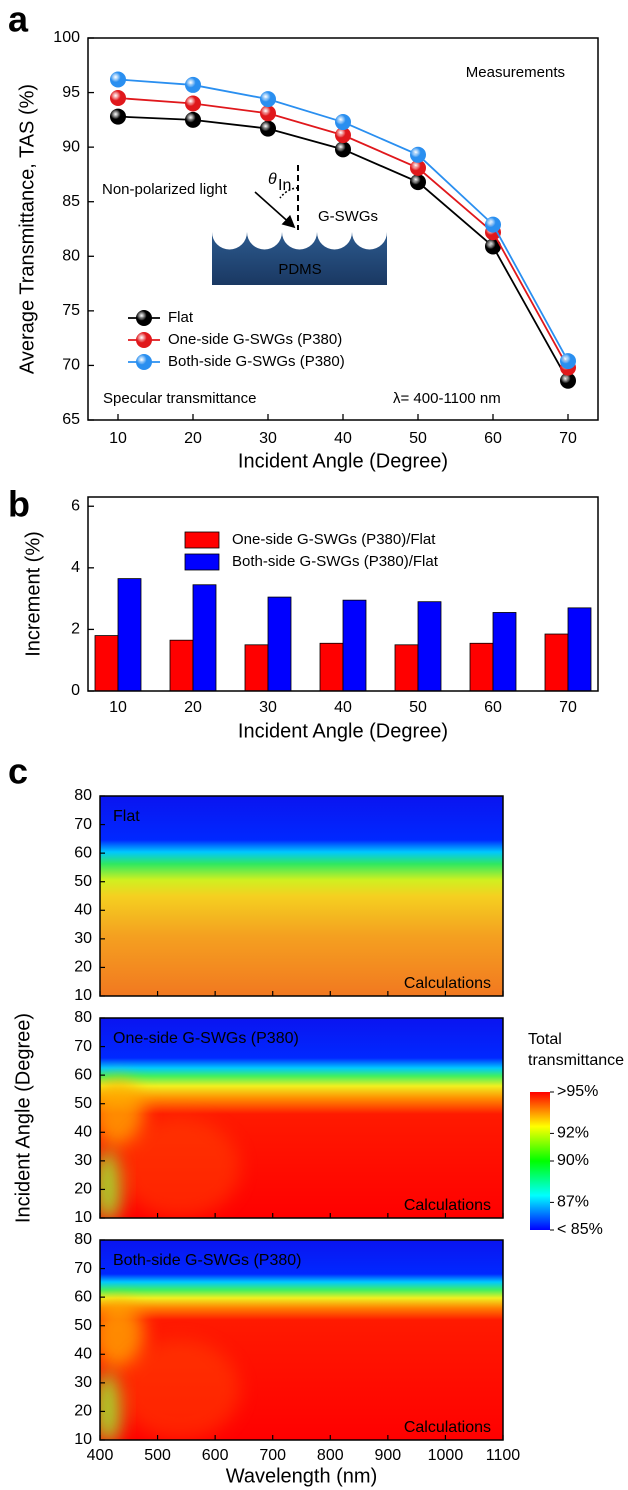 This screenshot has height=1490, width=628. Describe the element at coordinates (100, 1455) in the screenshot. I see `x-tick-label: 400` at that location.